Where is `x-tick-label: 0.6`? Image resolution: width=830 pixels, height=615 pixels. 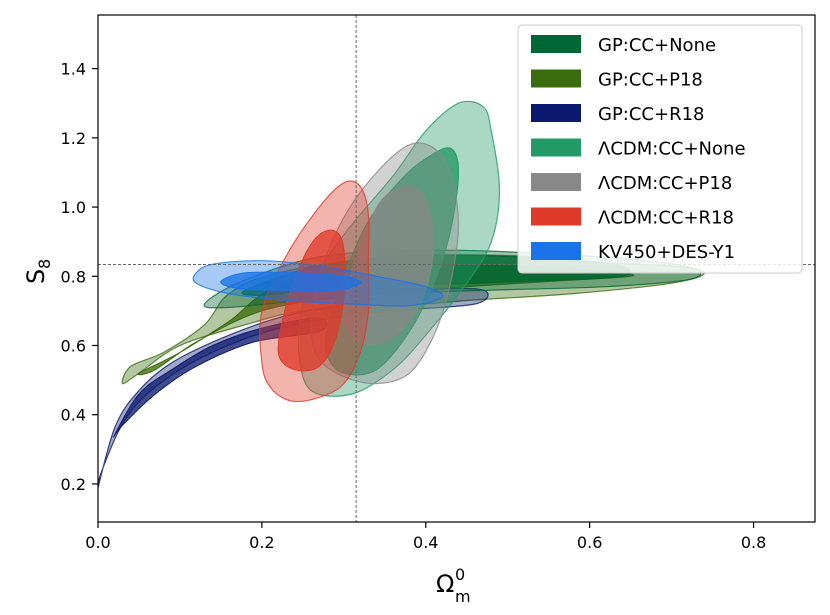 x-tick-label: 0.6 is located at coordinates (589, 542).